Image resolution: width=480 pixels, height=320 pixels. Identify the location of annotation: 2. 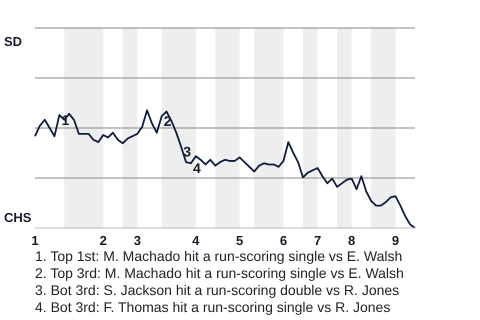
(168, 120).